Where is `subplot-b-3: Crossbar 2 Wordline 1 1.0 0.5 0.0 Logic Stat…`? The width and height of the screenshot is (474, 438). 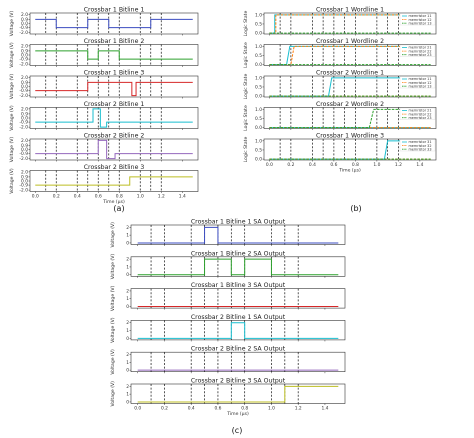
subplot-b-3: Crossbar 2 Wordline 1 1.0 0.5 0.0 Logic Stat… is located at coordinates (340, 85).